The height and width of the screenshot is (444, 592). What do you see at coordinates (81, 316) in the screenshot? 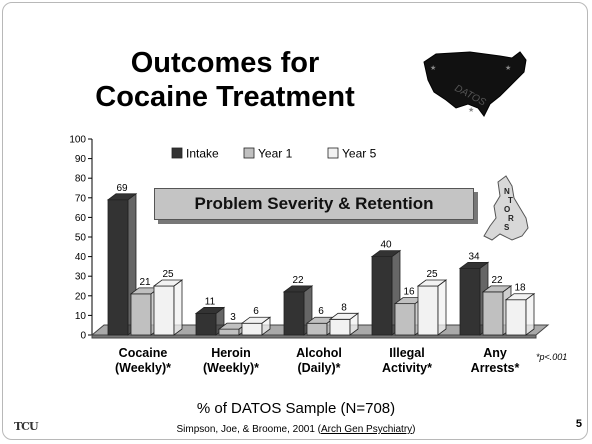
I see `y-tick-label: 10` at bounding box center [81, 316].